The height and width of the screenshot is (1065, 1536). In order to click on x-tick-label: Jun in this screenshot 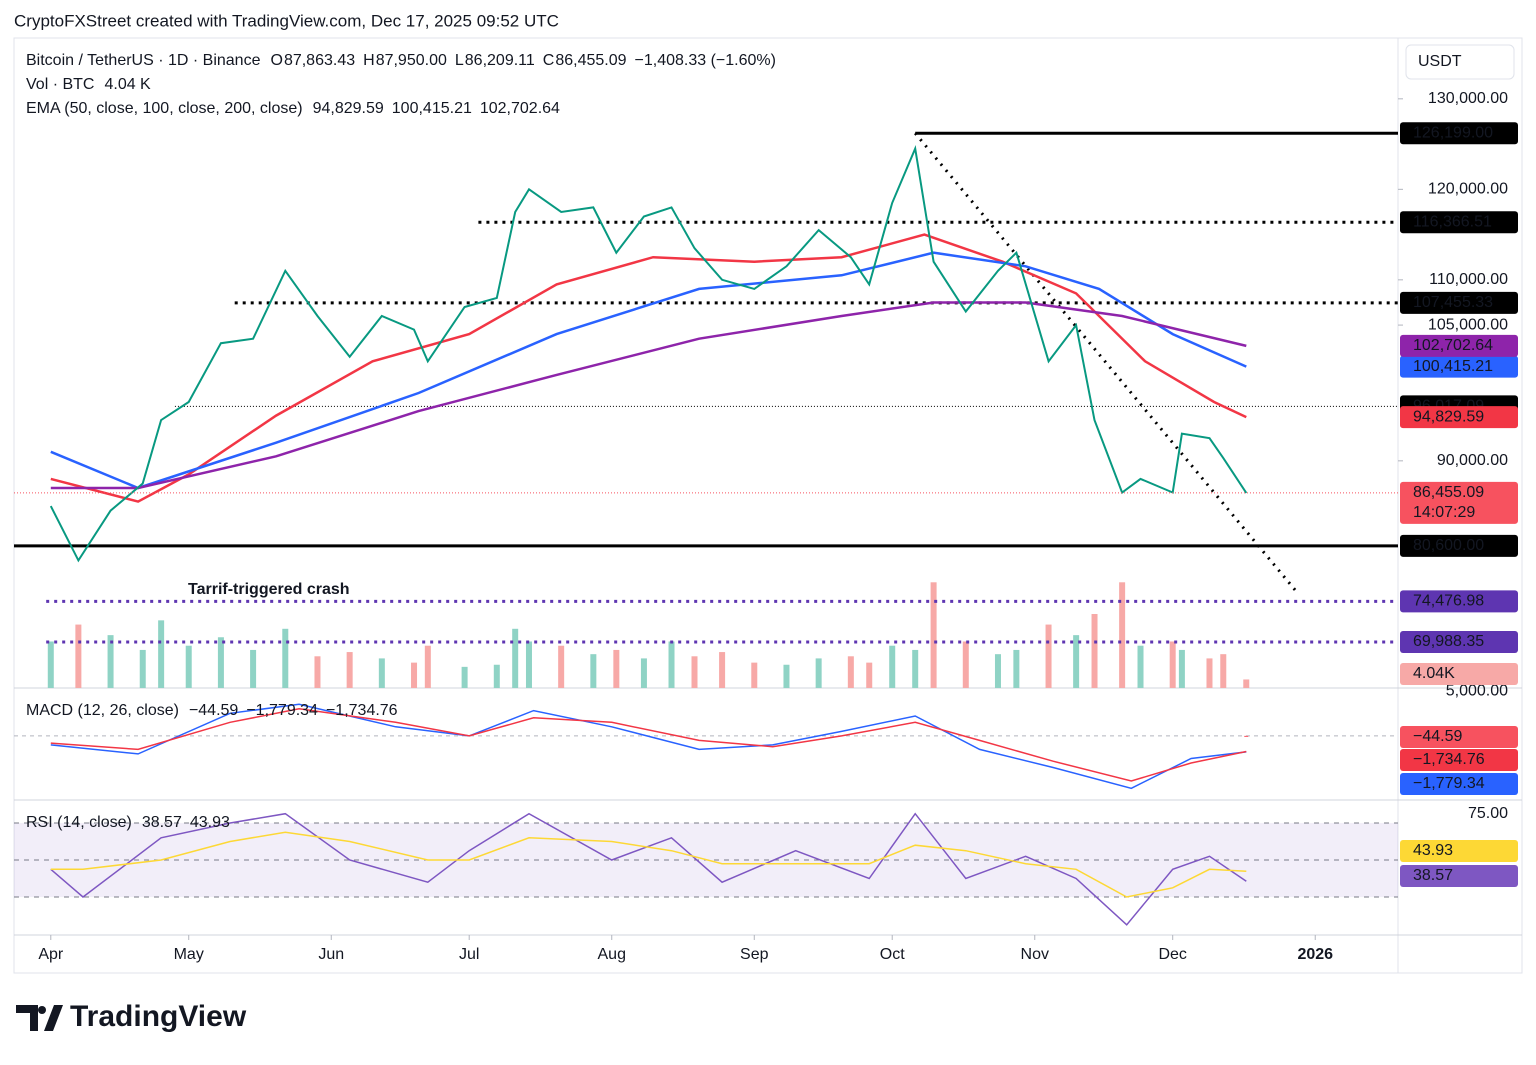, I will do `click(331, 954)`.